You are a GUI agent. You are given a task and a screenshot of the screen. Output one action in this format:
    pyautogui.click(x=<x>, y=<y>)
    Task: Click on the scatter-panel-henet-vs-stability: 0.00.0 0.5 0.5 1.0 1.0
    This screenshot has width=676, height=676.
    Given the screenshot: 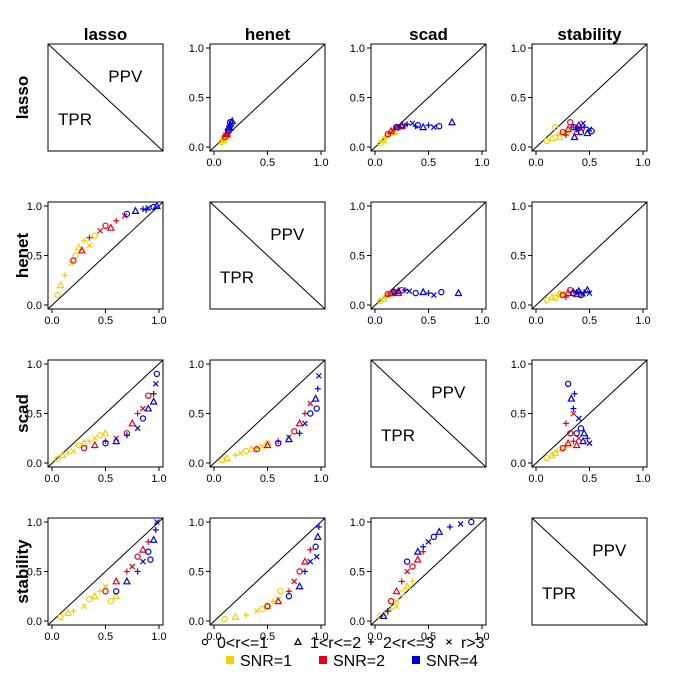 What is the action you would take?
    pyautogui.click(x=581, y=264)
    